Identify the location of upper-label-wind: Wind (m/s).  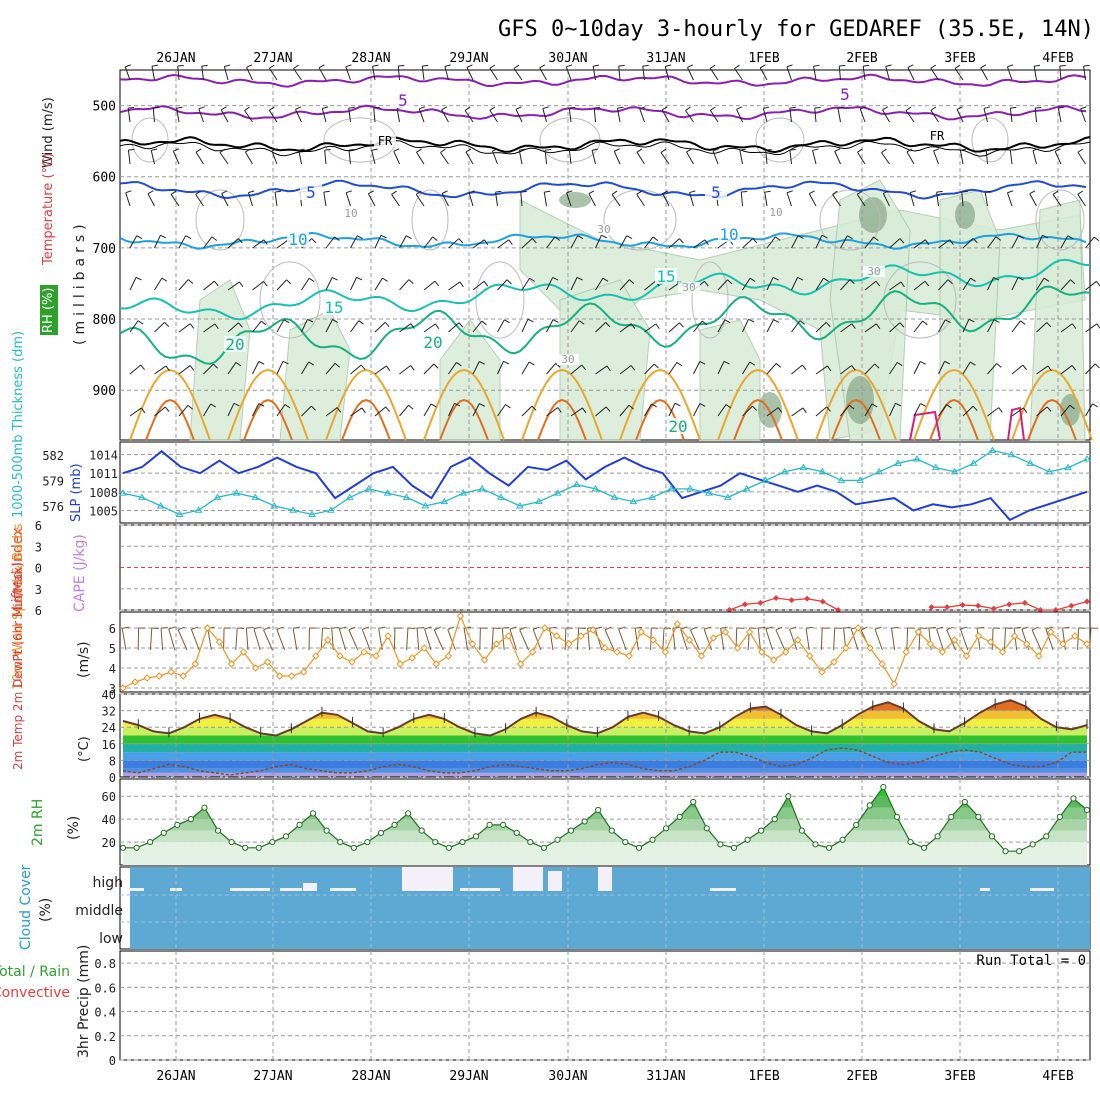
(48, 132).